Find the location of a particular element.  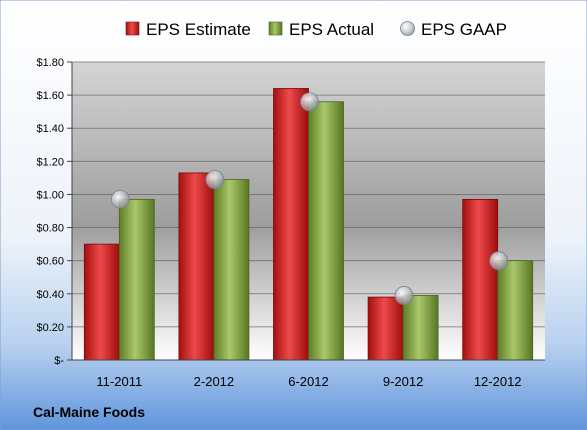

legend: EPS Estimate EPS Actual EPS GAAP is located at coordinates (316, 29).